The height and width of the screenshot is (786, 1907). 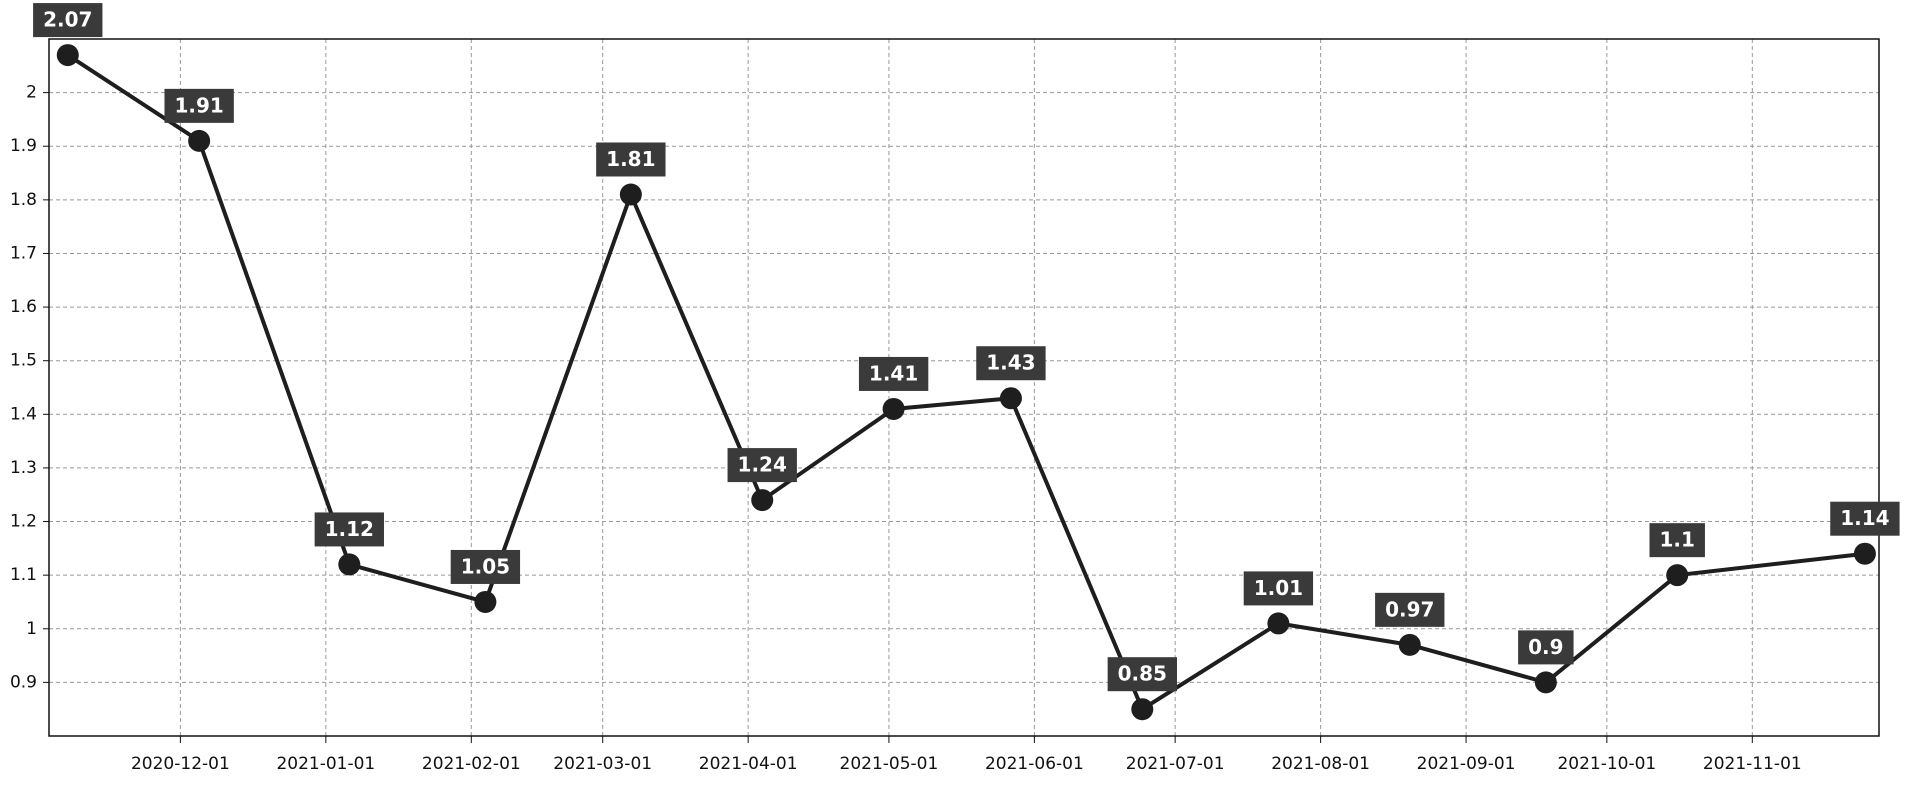 What do you see at coordinates (602, 764) in the screenshot?
I see `x-tick-label: 2021-03-01` at bounding box center [602, 764].